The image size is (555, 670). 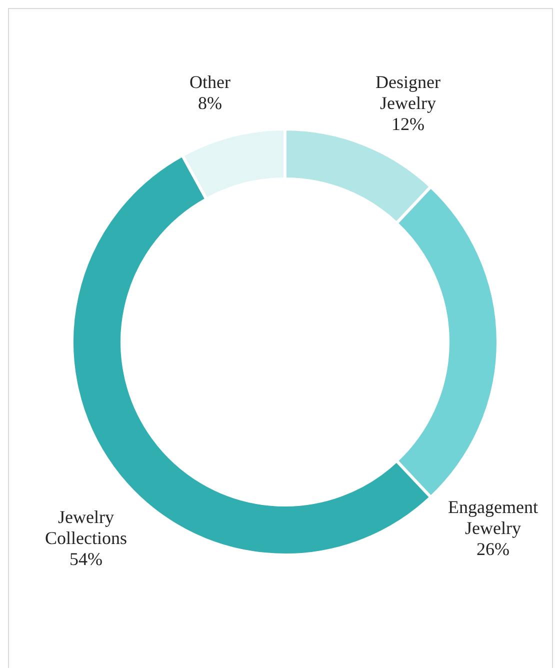 I want to click on data-label: 8%, so click(x=210, y=103).